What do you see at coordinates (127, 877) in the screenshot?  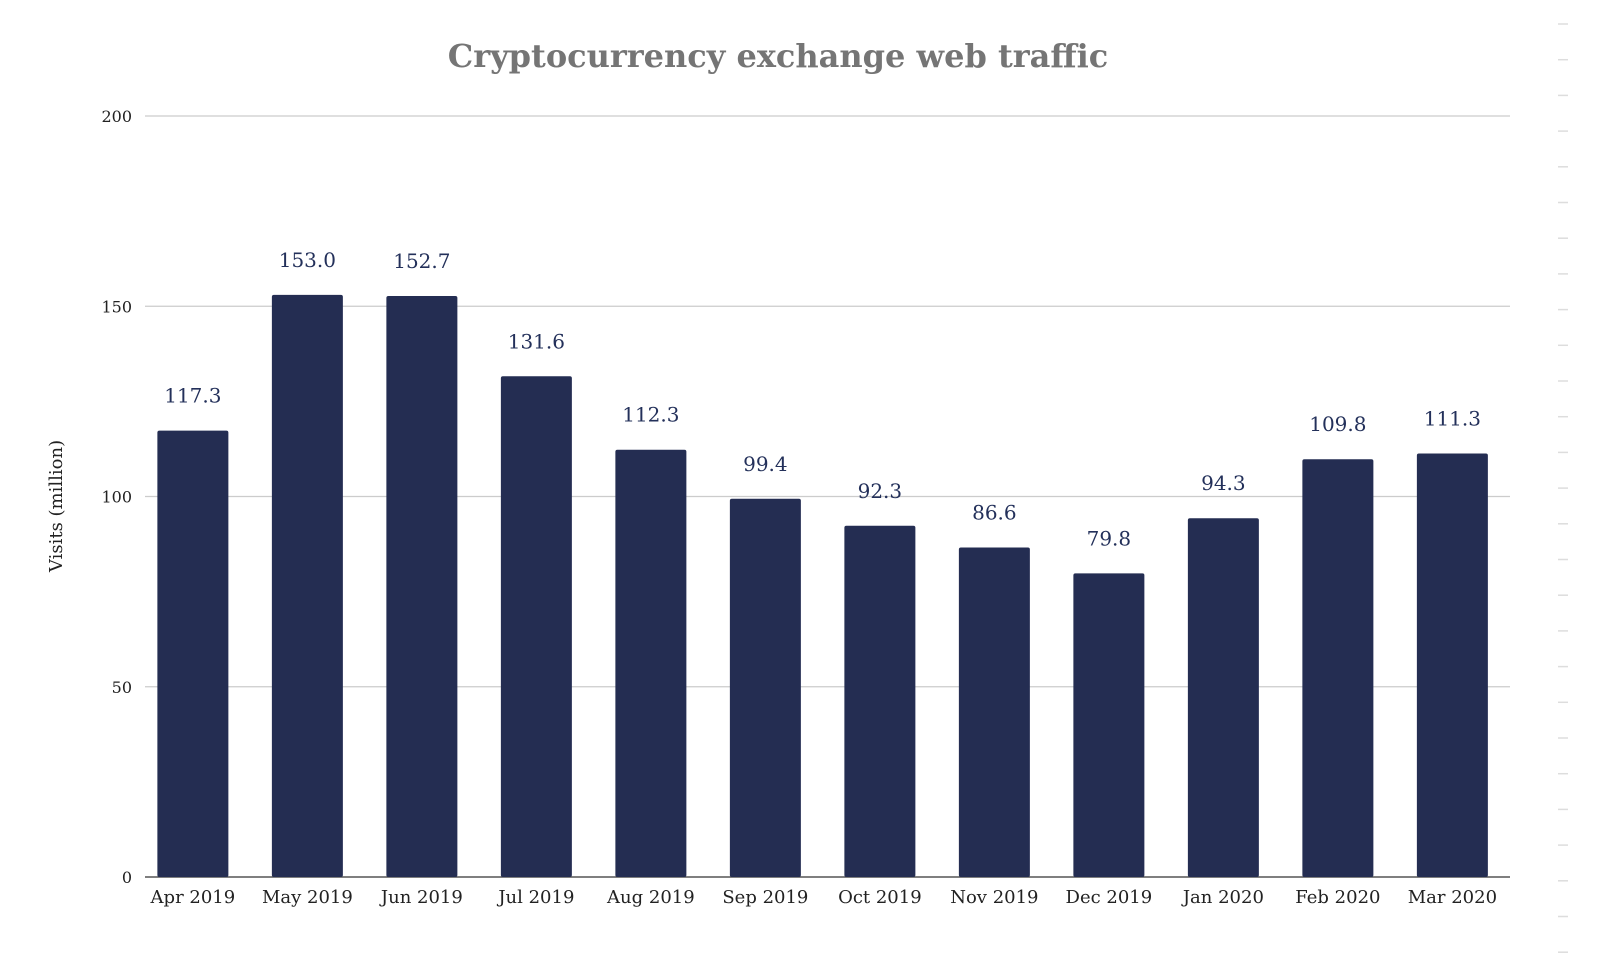 I see `y-tick-label: 0` at bounding box center [127, 877].